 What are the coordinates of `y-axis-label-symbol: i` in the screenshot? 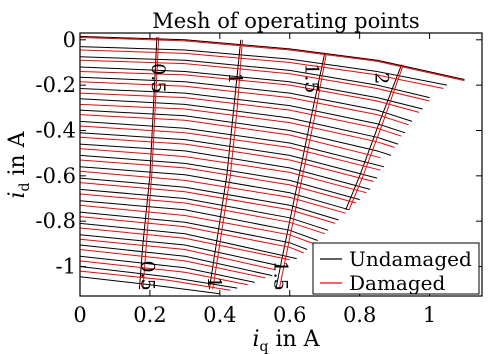 It's located at (17, 195).